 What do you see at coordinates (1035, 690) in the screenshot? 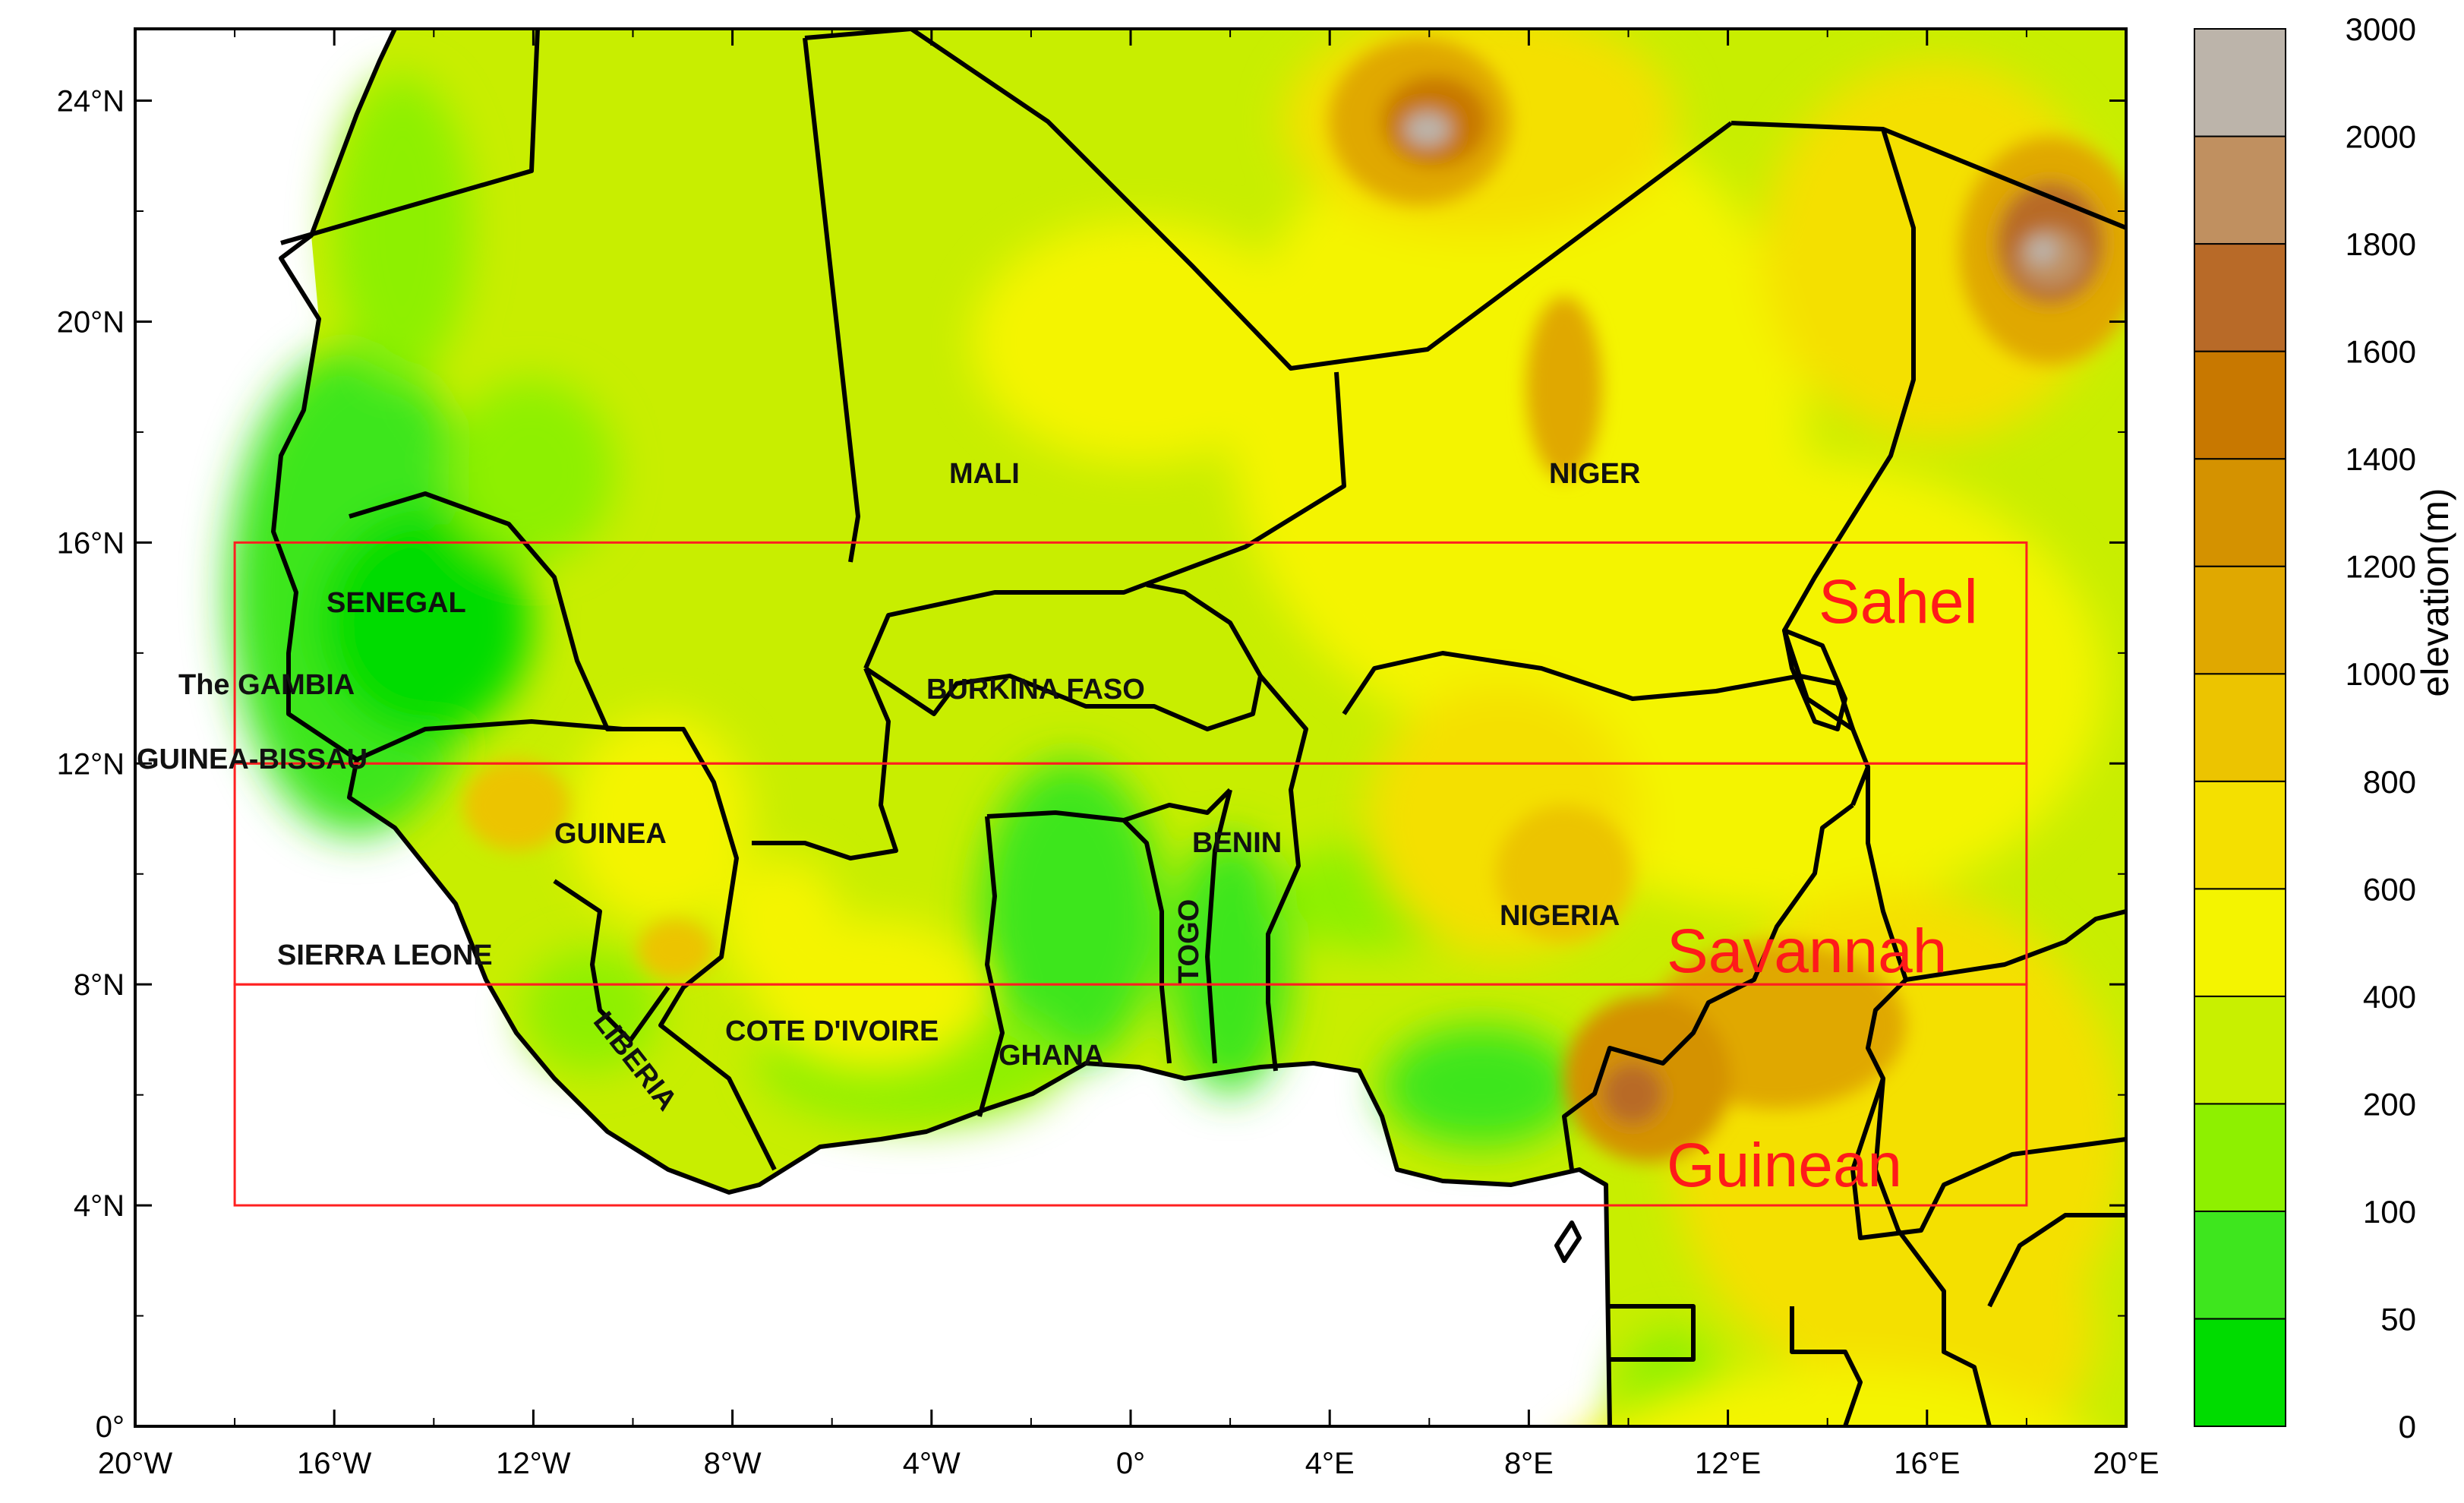
I see `label-burkina-faso: BURKINA FASO` at bounding box center [1035, 690].